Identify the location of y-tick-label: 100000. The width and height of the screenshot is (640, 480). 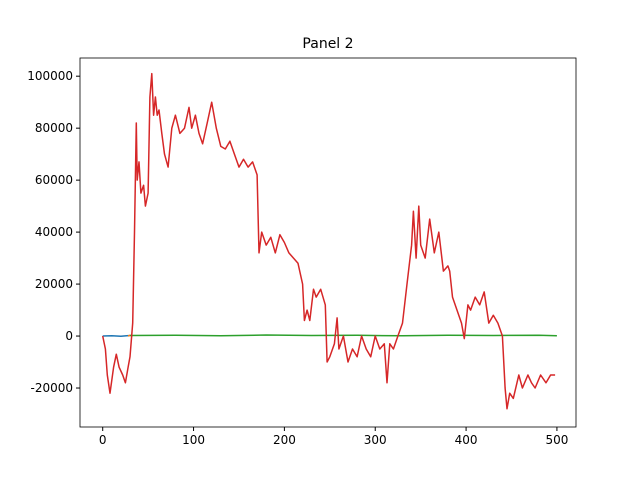
(50, 76).